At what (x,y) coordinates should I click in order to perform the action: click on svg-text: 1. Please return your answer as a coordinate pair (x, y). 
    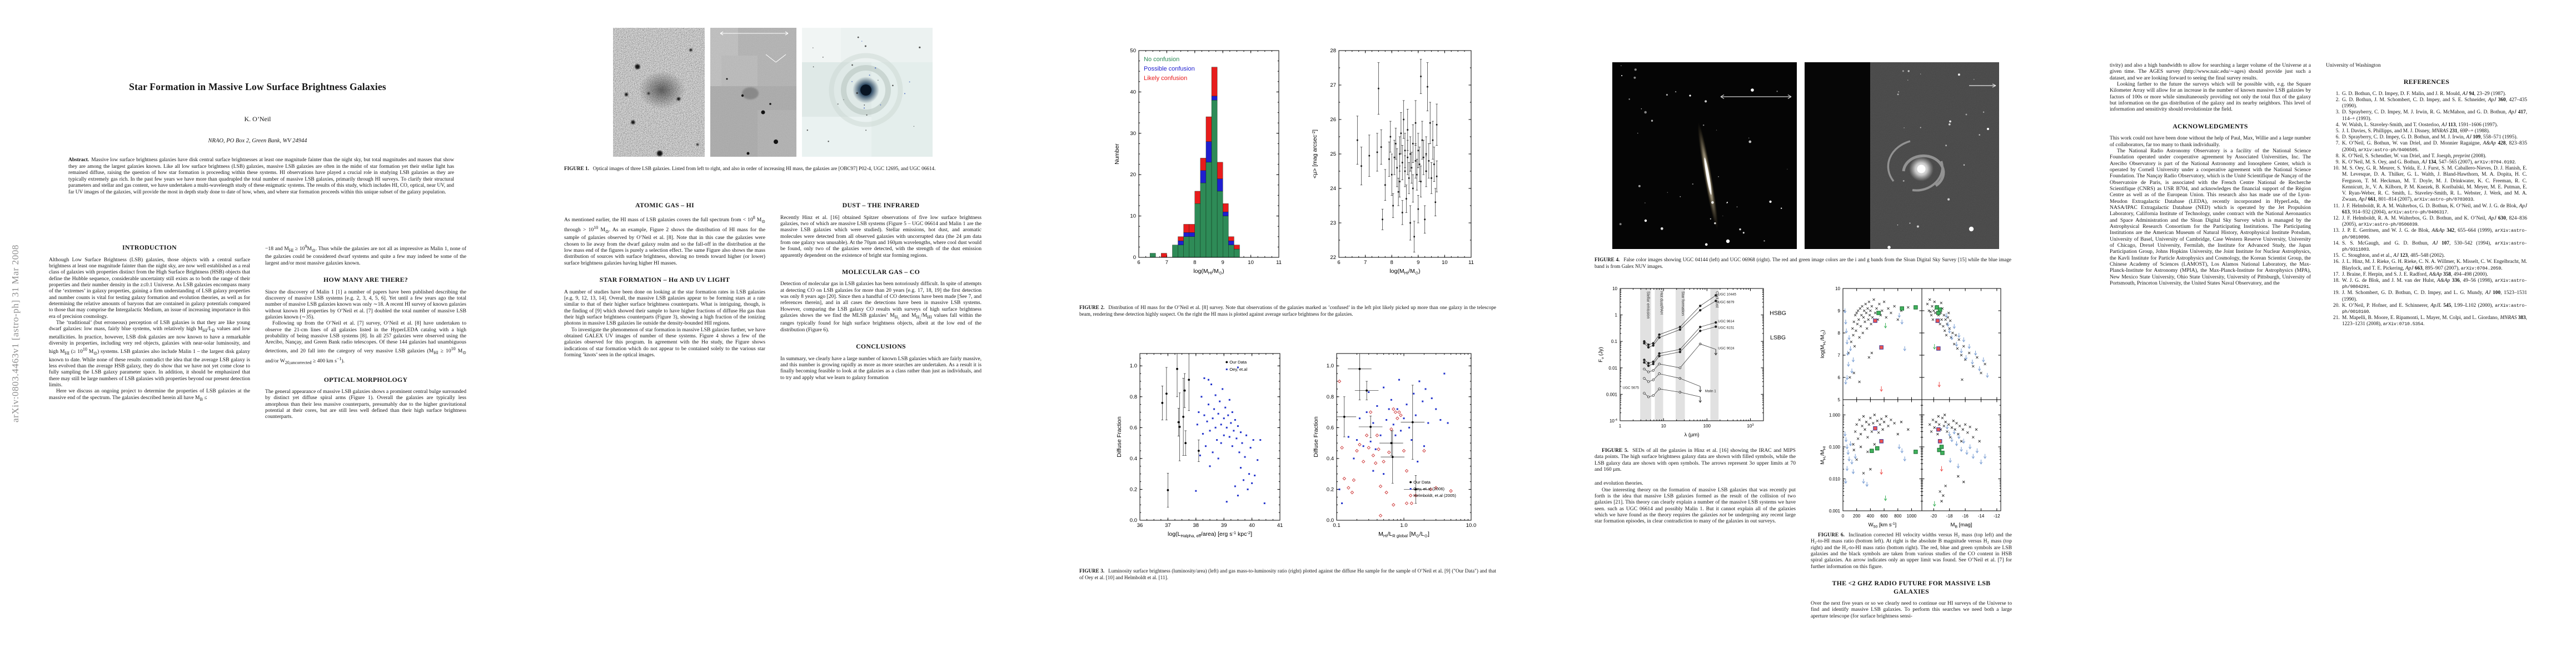
    Looking at the image, I should click on (1620, 426).